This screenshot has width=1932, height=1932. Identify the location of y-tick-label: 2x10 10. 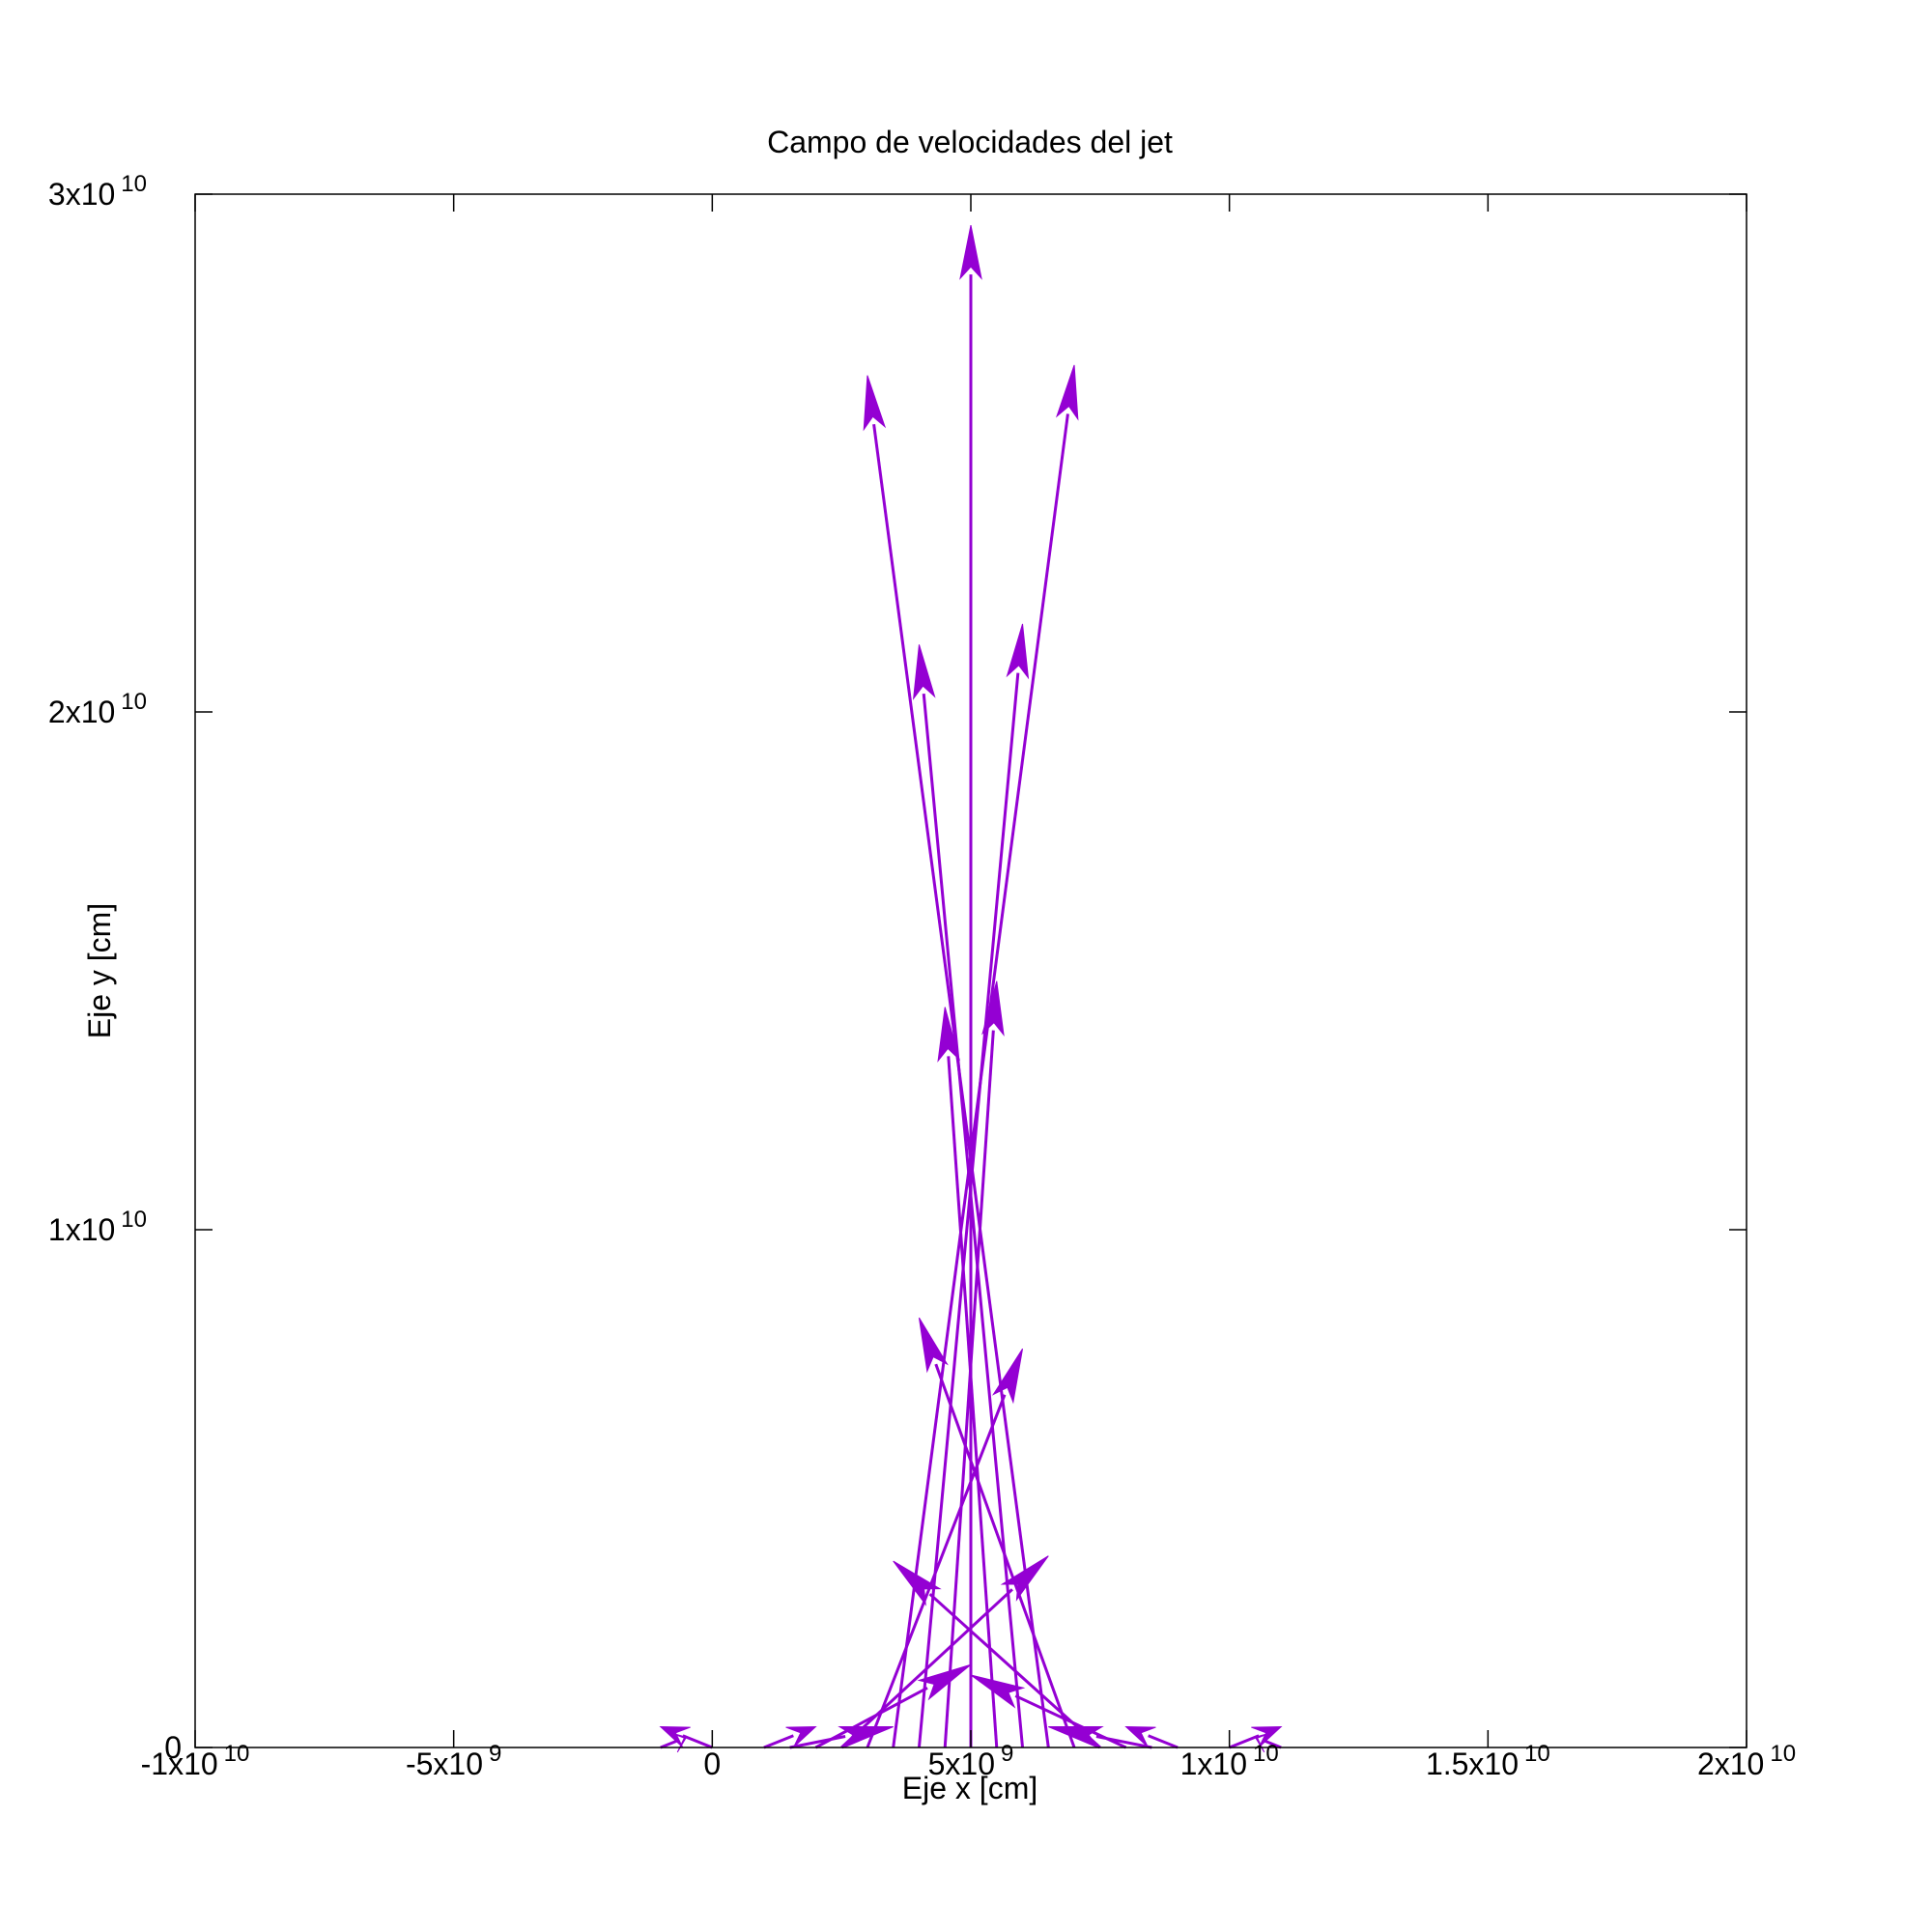
(97, 709).